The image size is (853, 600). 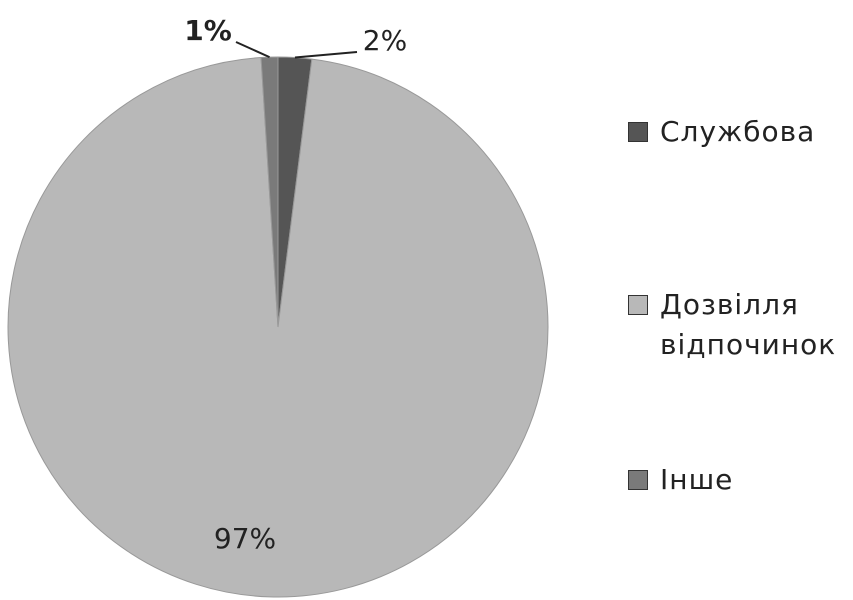 I want to click on legend-label: Дозвілля відпочинок, so click(x=748, y=324).